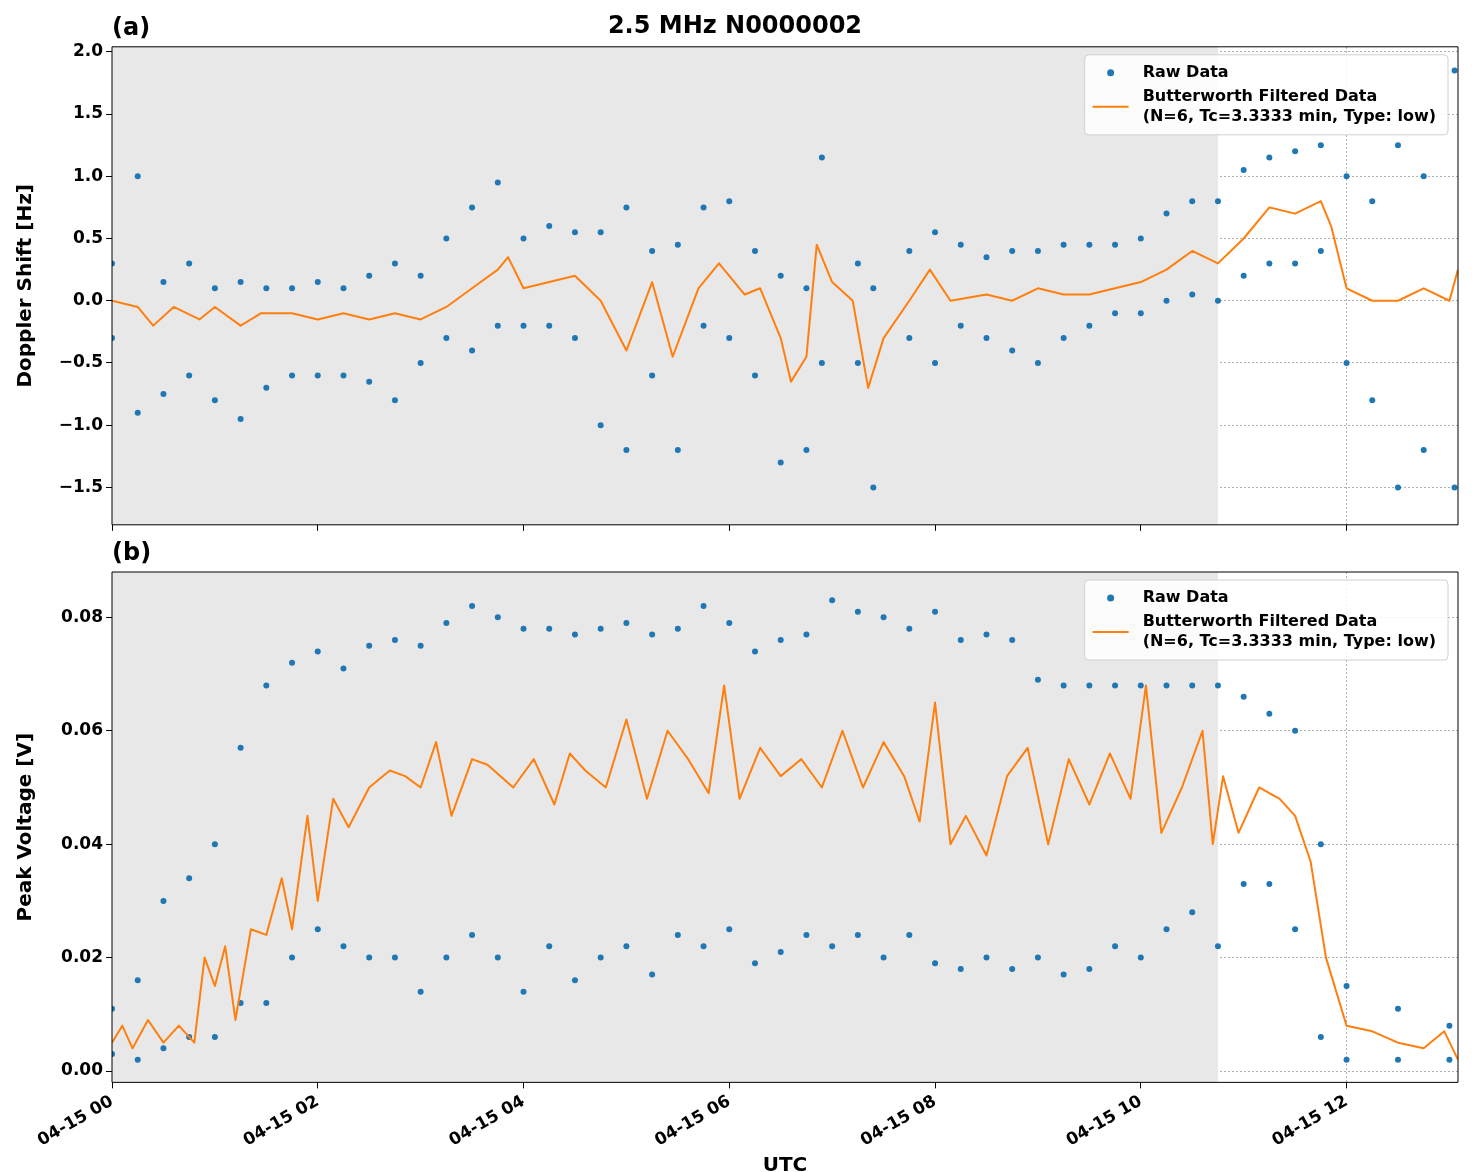  I want to click on chart-title: 2.5 MHz N0000002, so click(735, 24).